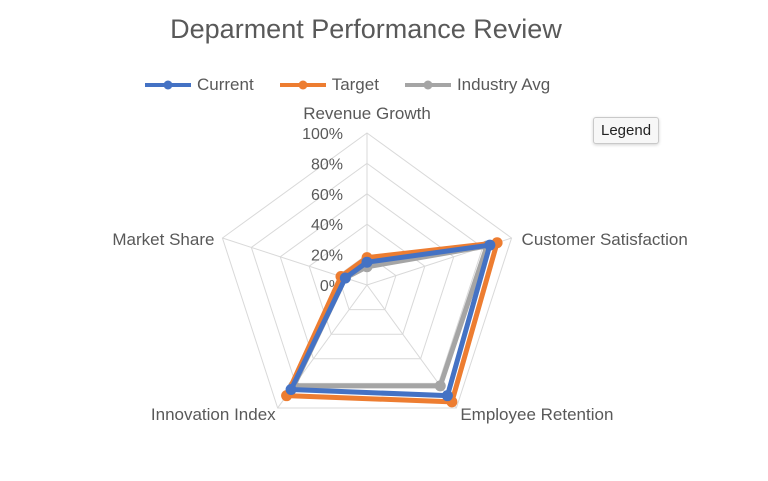 This screenshot has height=481, width=768. I want to click on legend-item-current: Current, so click(198, 85).